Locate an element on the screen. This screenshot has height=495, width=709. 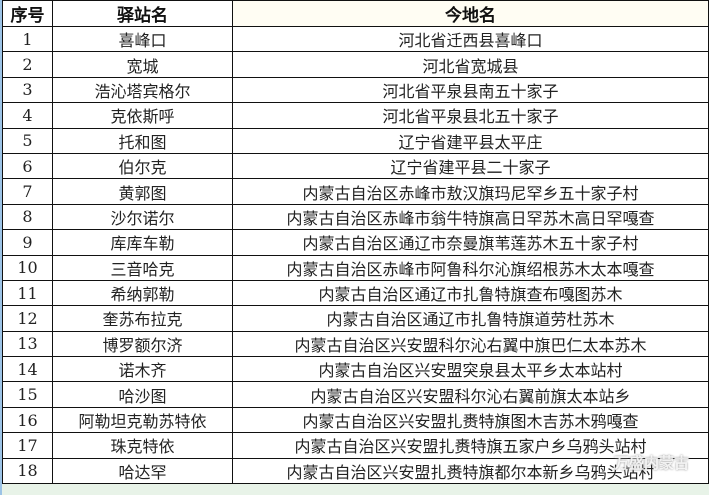
table-row: 10 三音哈克 内蒙古自治区赤峰市阿鲁科尔沁旗绍根苏木太本嘎查 is located at coordinates (355, 267).